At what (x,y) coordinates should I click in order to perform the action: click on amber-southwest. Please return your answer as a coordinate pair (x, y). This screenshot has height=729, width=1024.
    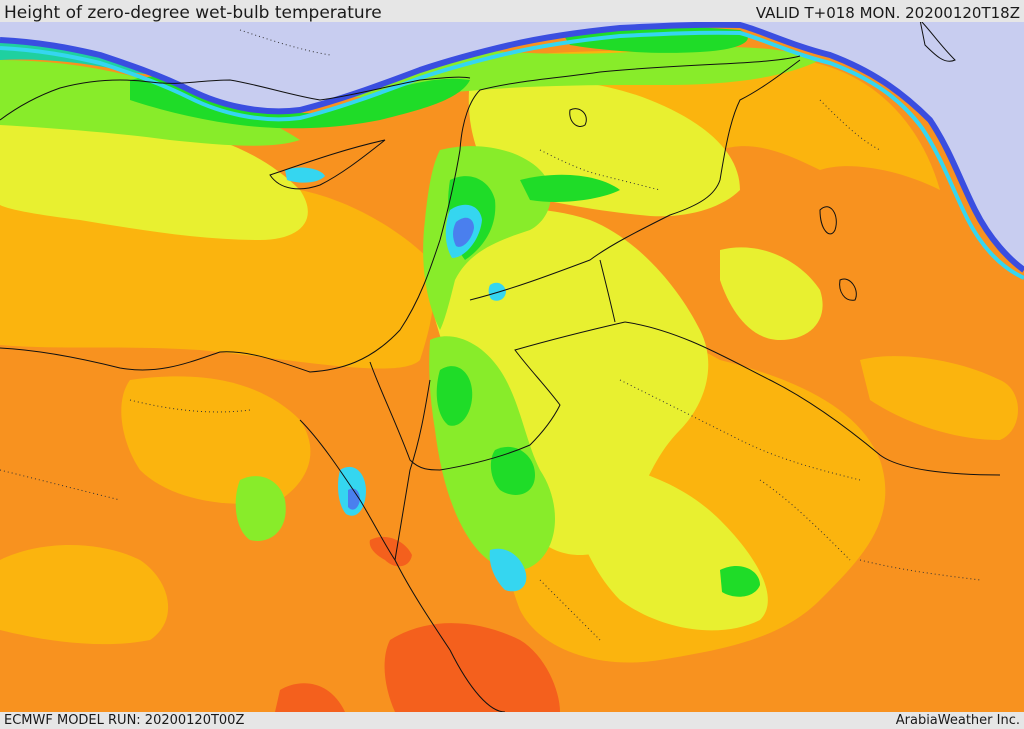
    Looking at the image, I should click on (84, 595).